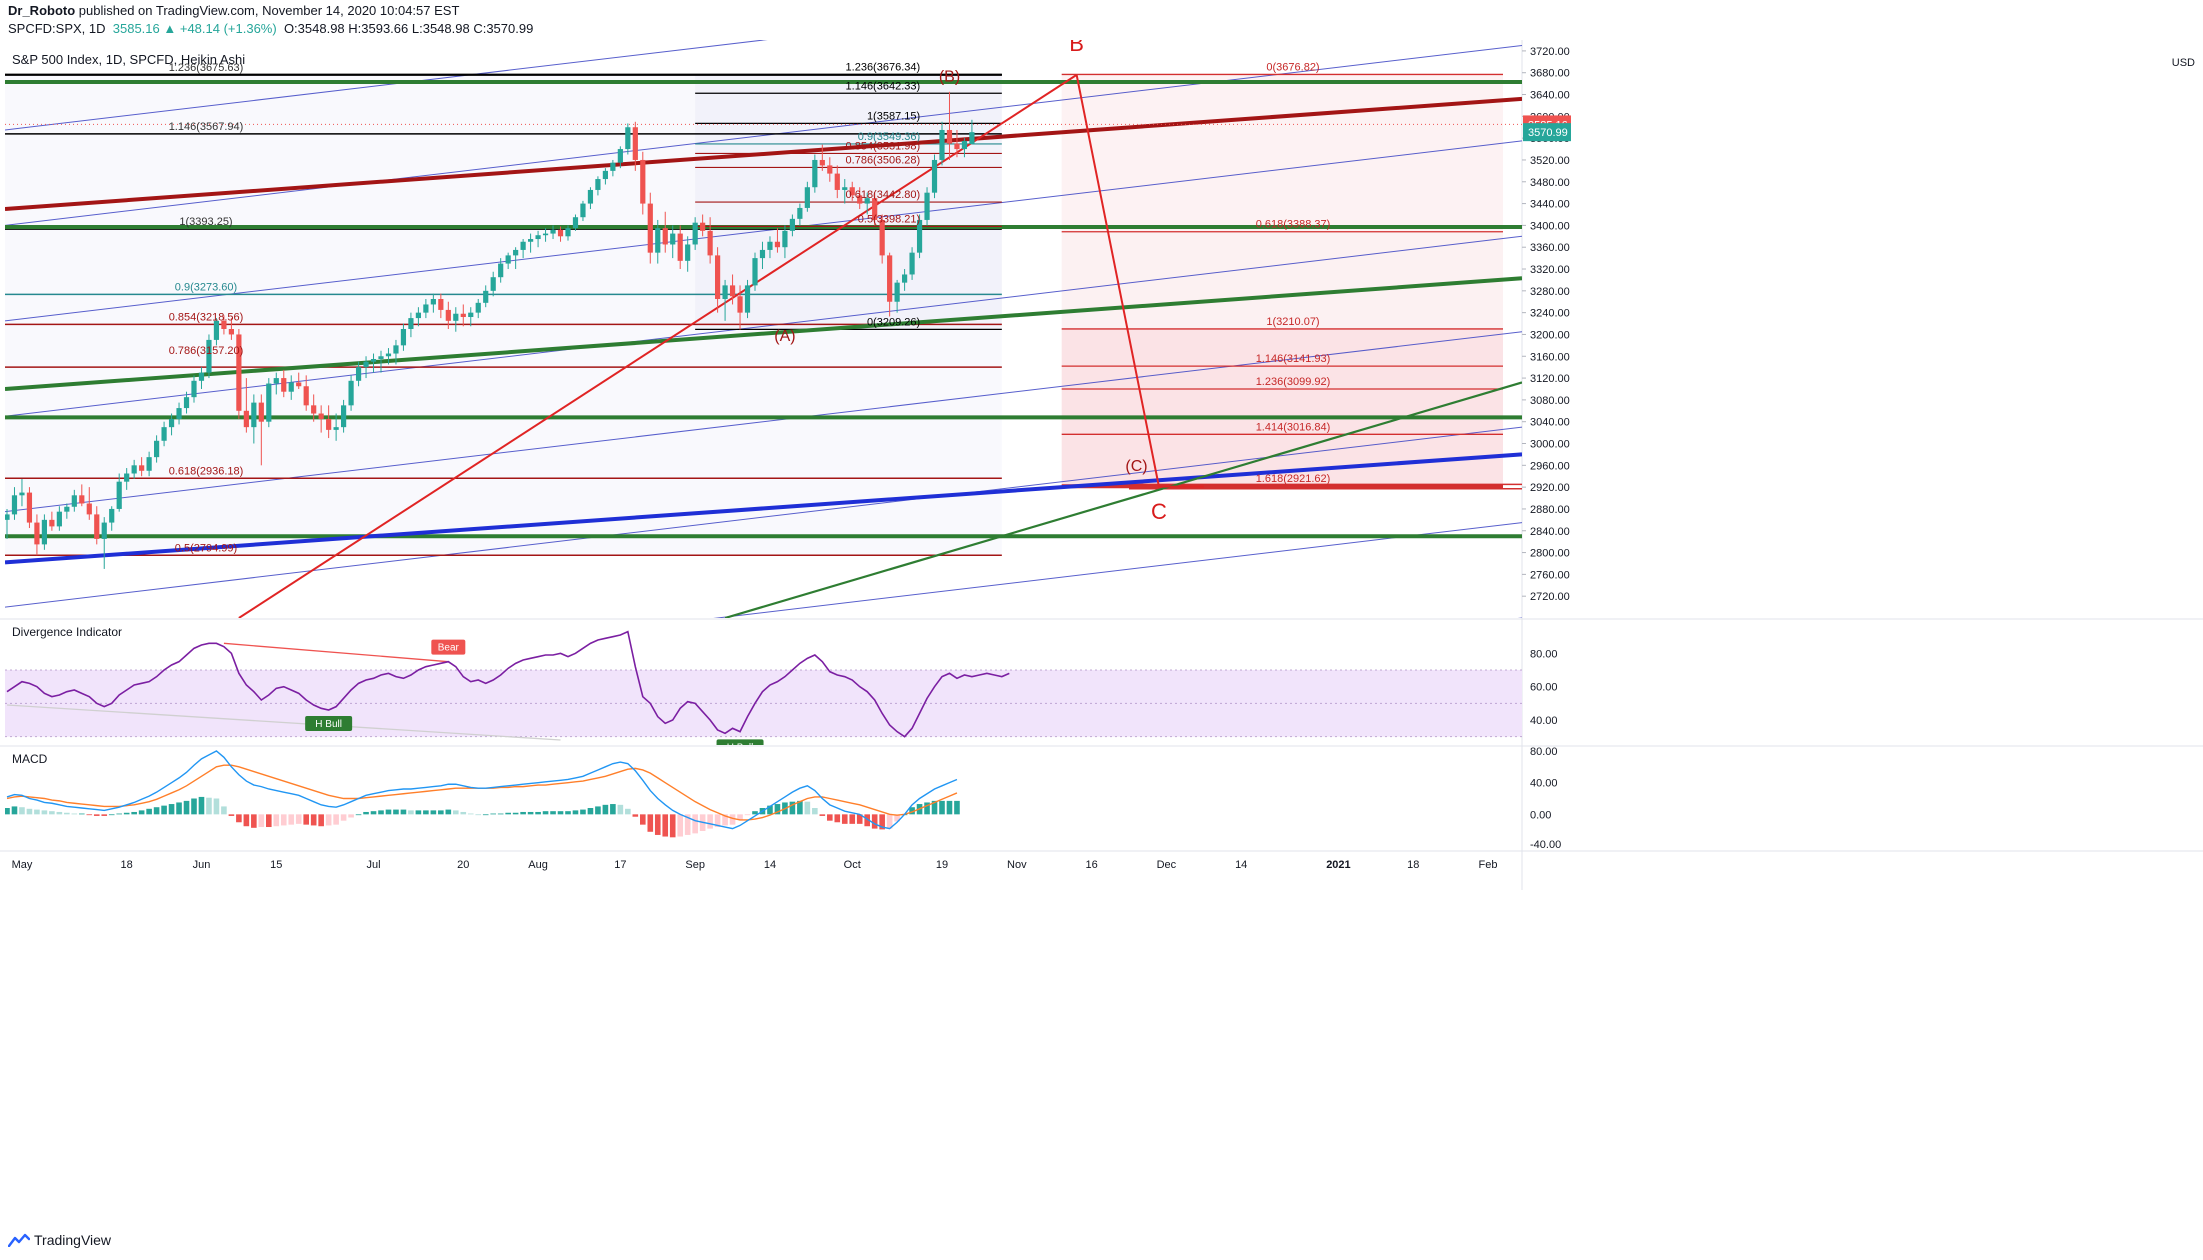 Image resolution: width=2203 pixels, height=1260 pixels. What do you see at coordinates (695, 865) in the screenshot?
I see `time-tick-label: Sep` at bounding box center [695, 865].